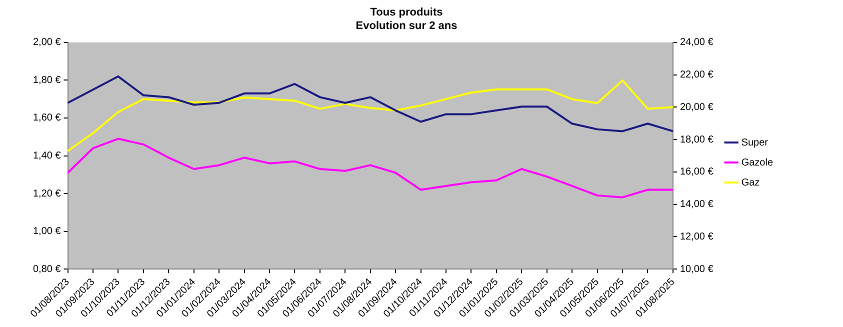  I want to click on y2-tick-label: 12,00 €, so click(697, 236).